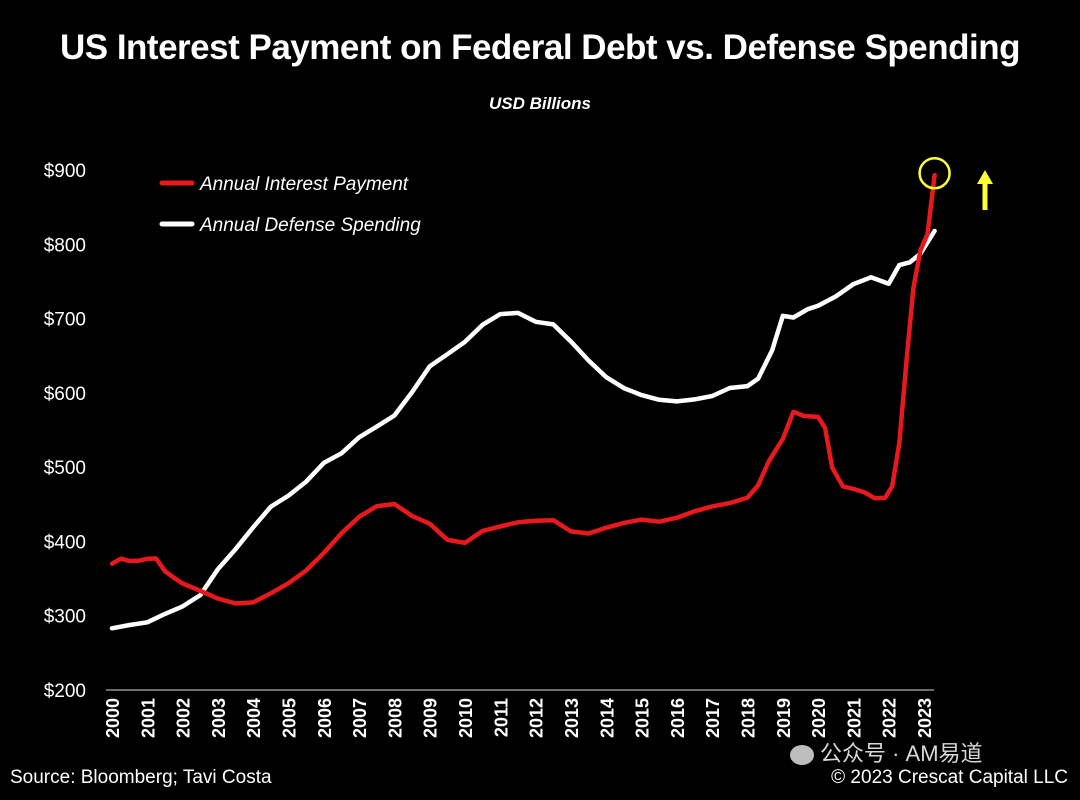  I want to click on chart-subtitle: USD Billions, so click(539, 103).